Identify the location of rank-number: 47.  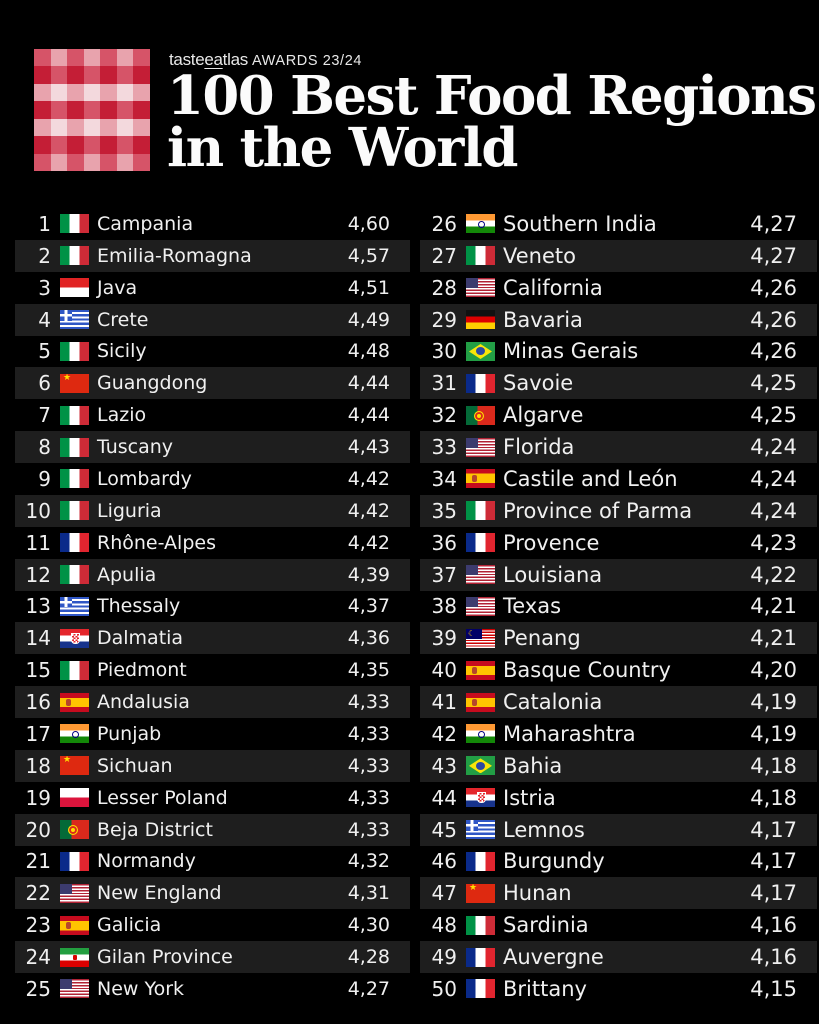
(444, 893).